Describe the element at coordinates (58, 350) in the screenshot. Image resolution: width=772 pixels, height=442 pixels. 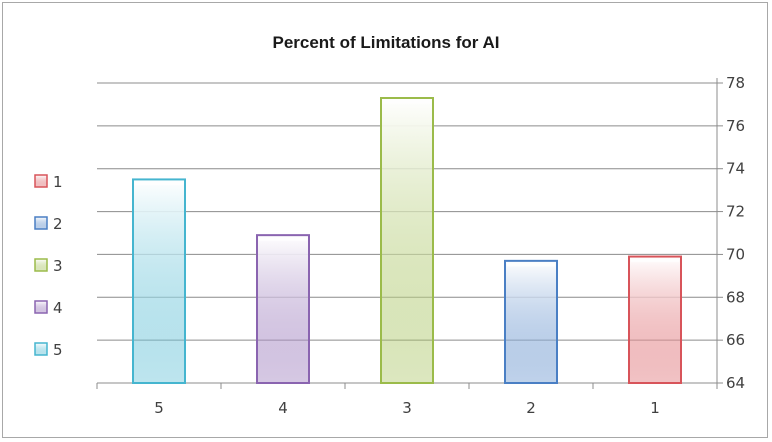
I see `legend-label: 5` at that location.